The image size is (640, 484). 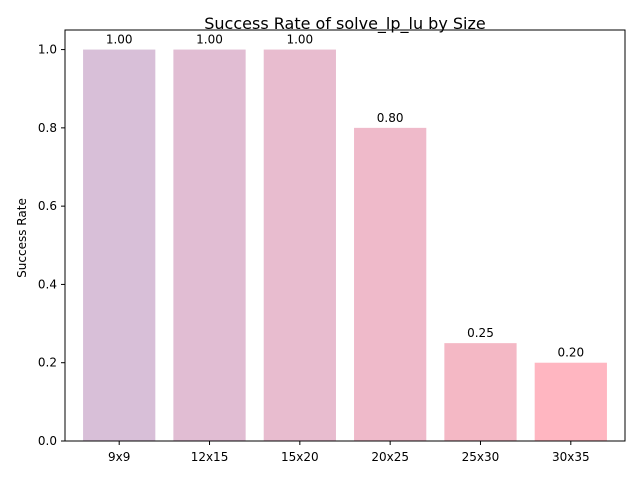 I want to click on bar-9x9, so click(x=119, y=245).